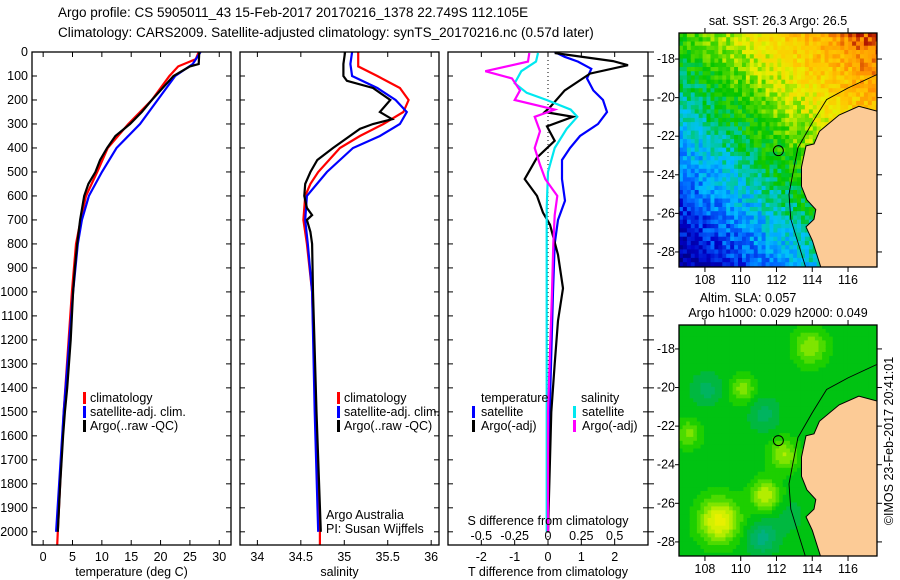  I want to click on y-tick-label: 1900, so click(14, 508).